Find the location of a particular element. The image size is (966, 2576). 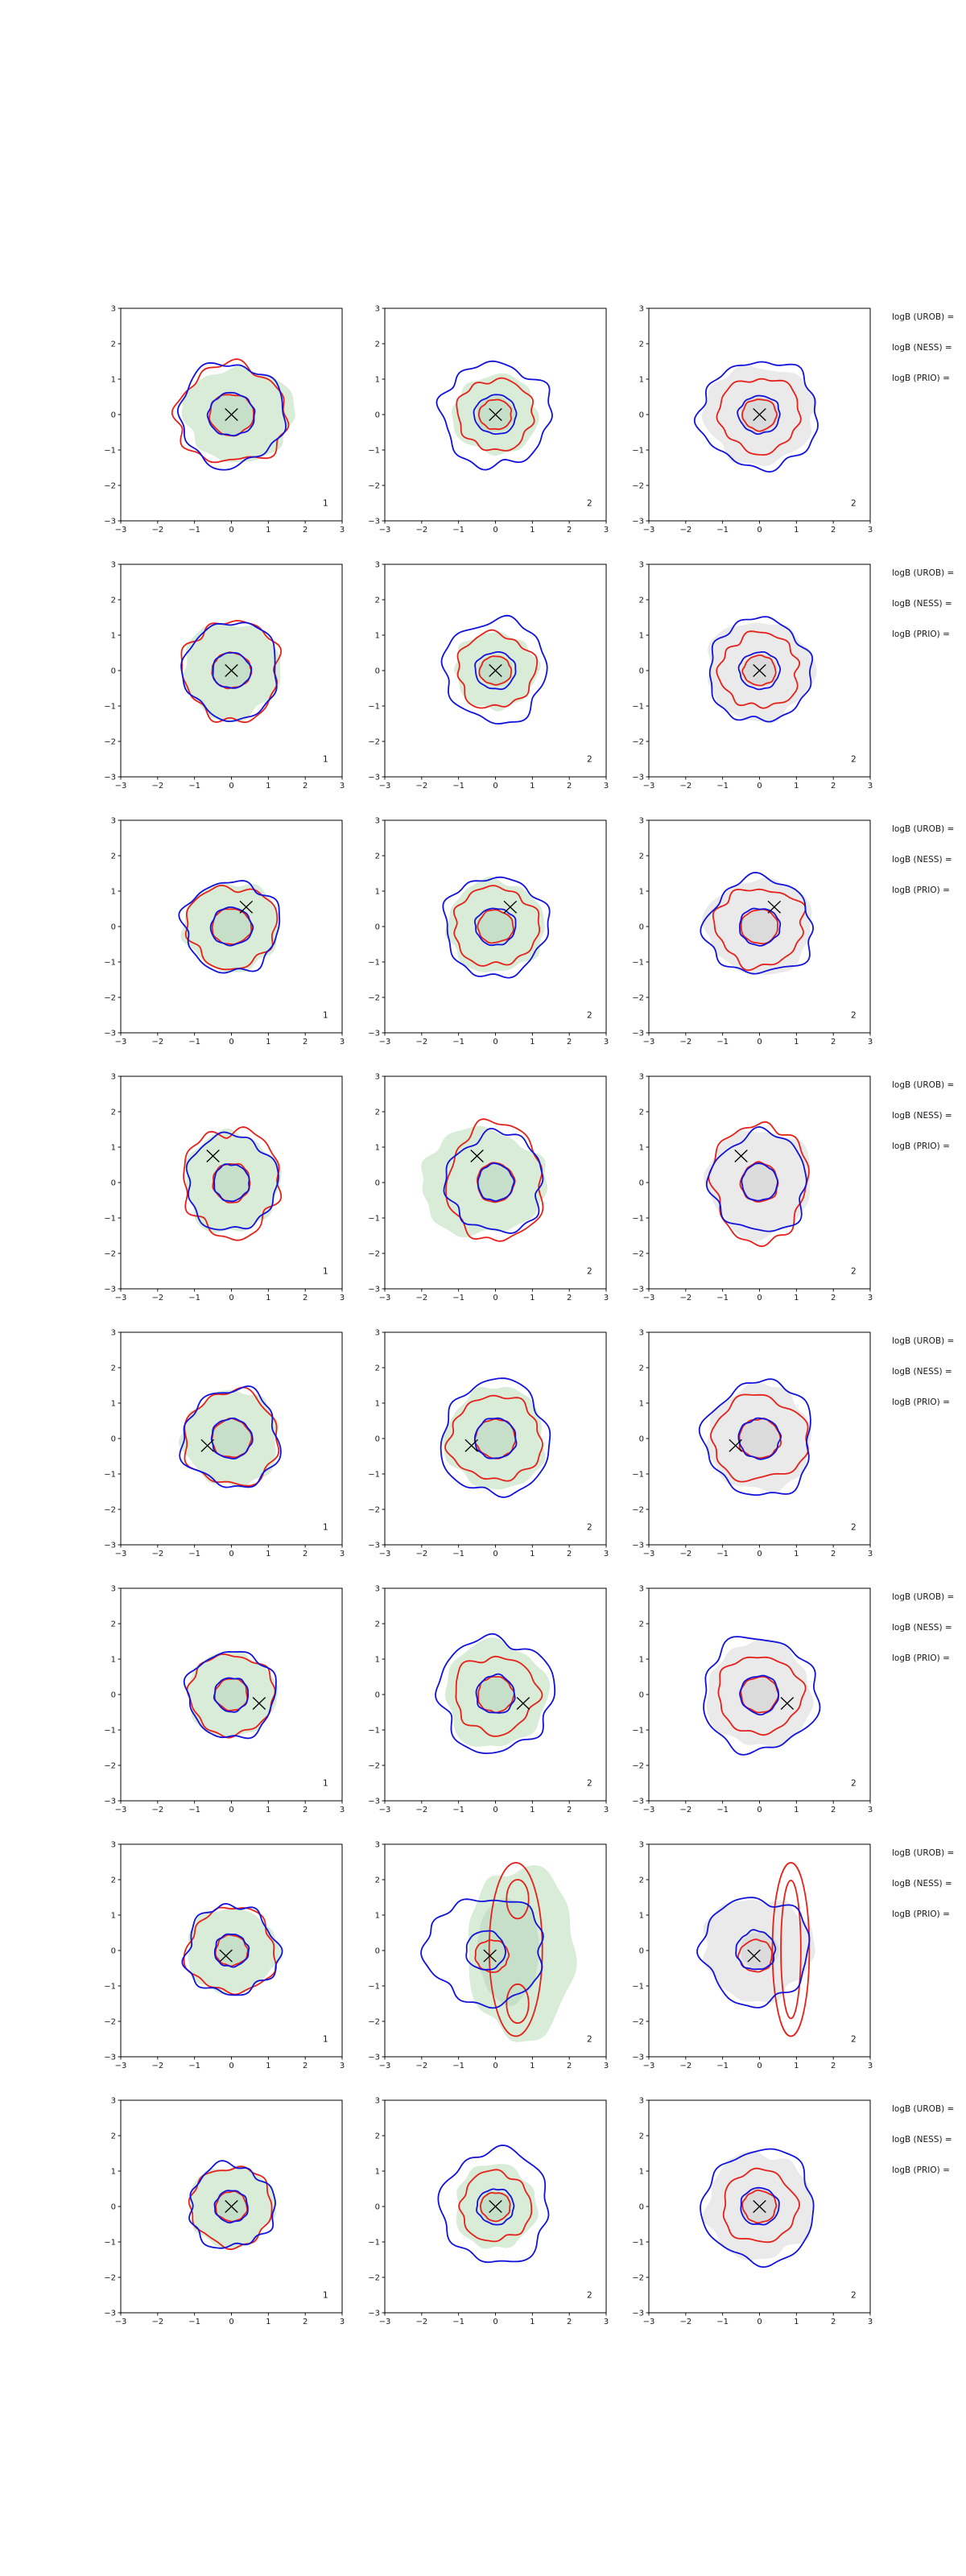

subplot-cell-r5c3: 2 −3 −2 −1 0 1 2 3 −3 −2 −1 0 1 2 3 is located at coordinates (748, 1447).